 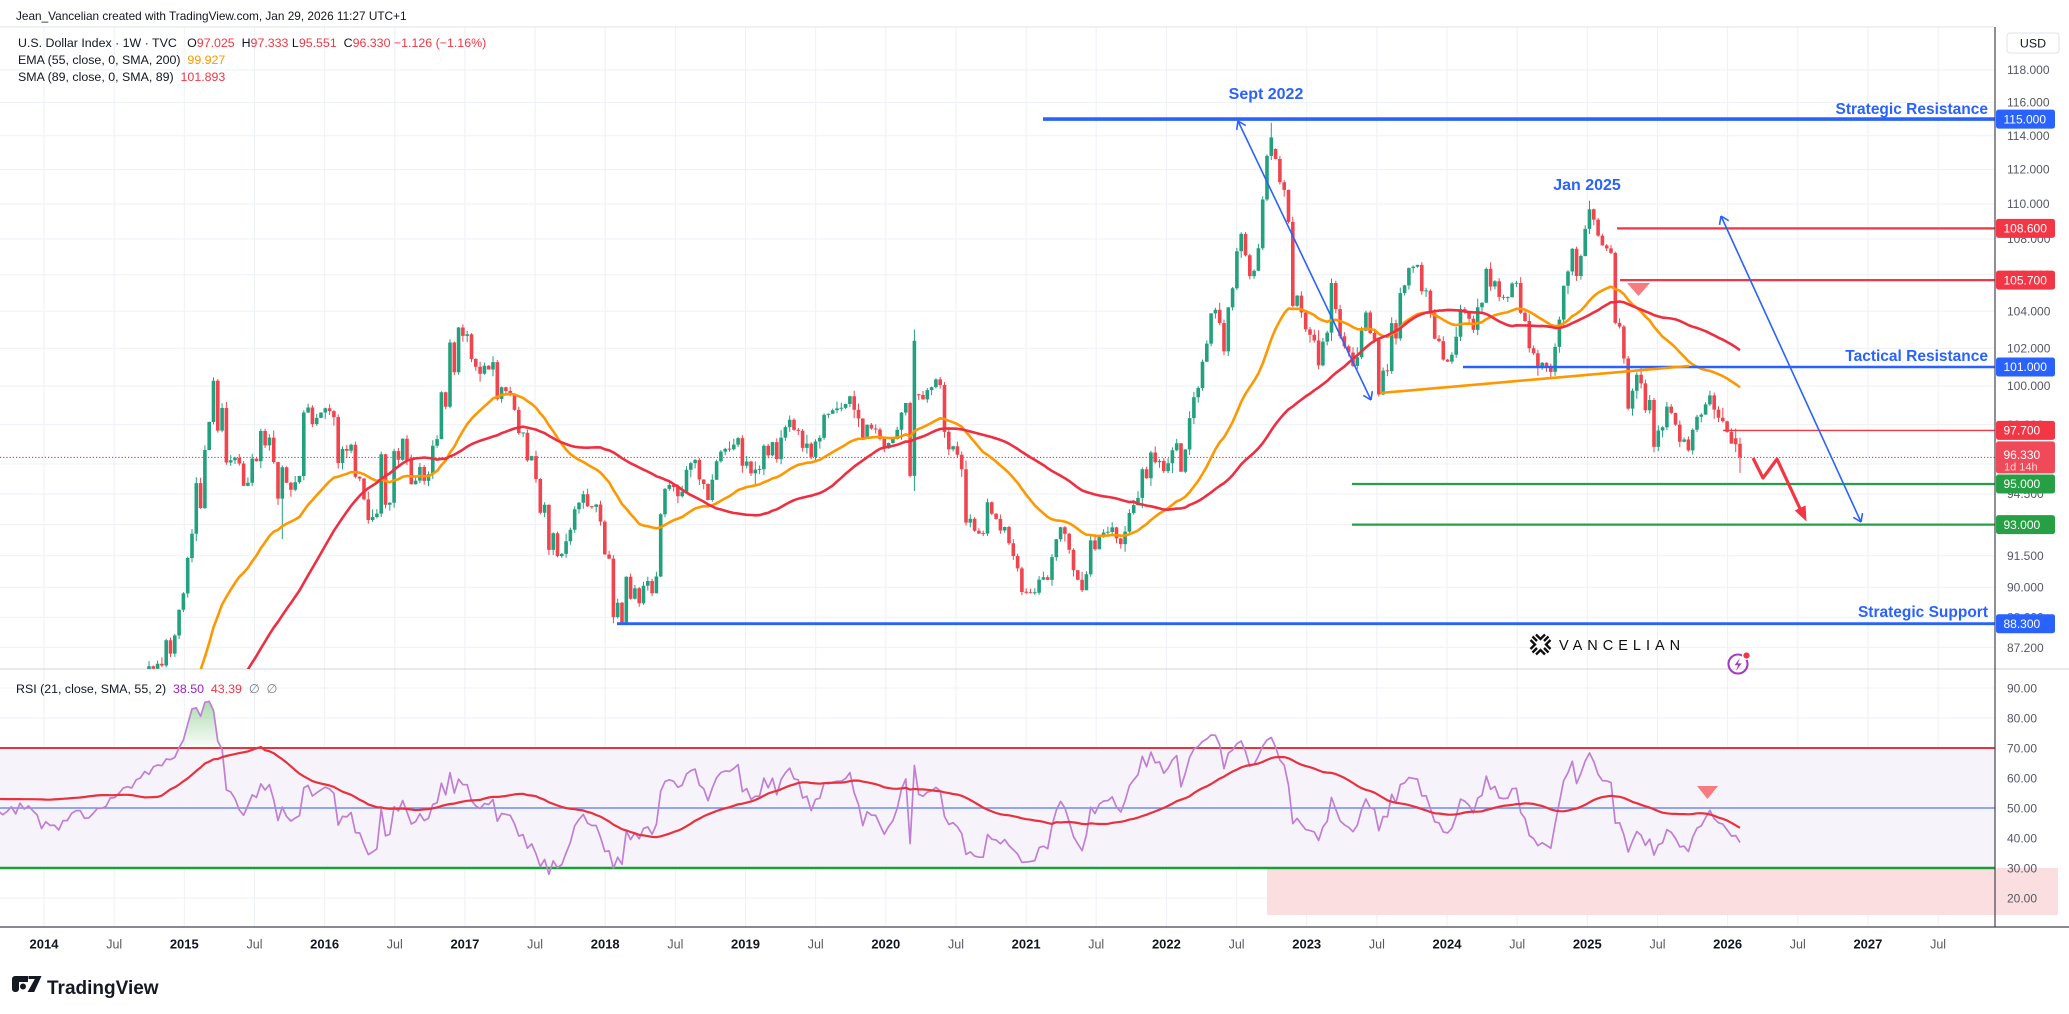 I want to click on svg-text: 2017, so click(x=464, y=944).